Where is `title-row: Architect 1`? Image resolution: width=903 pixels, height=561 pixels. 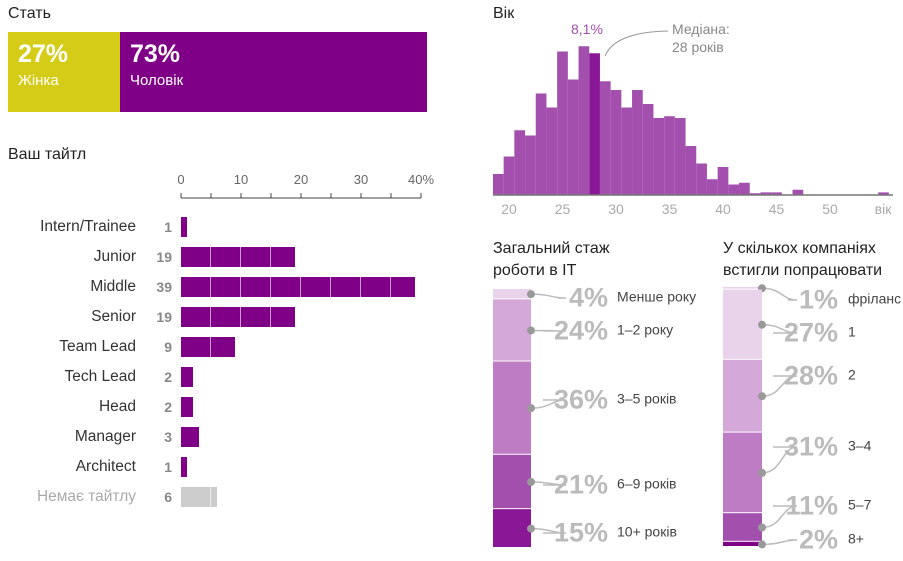
title-row: Architect 1 is located at coordinates (220, 467).